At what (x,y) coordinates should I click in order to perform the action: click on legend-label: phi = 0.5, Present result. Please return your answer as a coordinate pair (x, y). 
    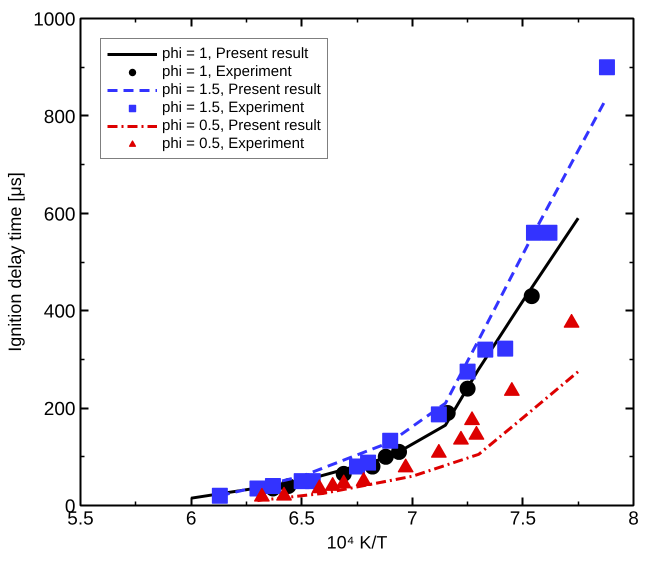
    Looking at the image, I should click on (241, 125).